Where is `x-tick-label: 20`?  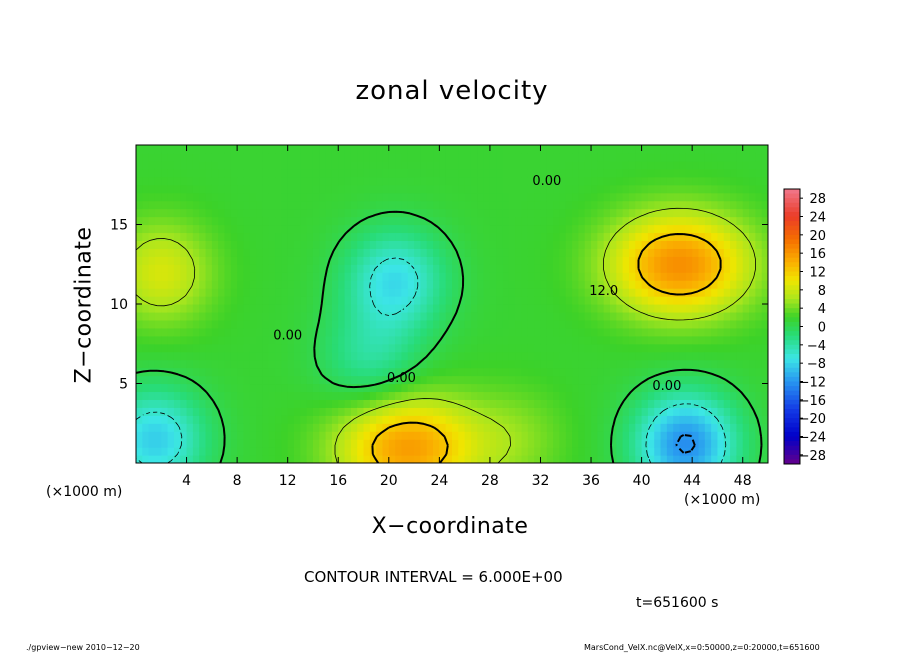
x-tick-label: 20 is located at coordinates (389, 481).